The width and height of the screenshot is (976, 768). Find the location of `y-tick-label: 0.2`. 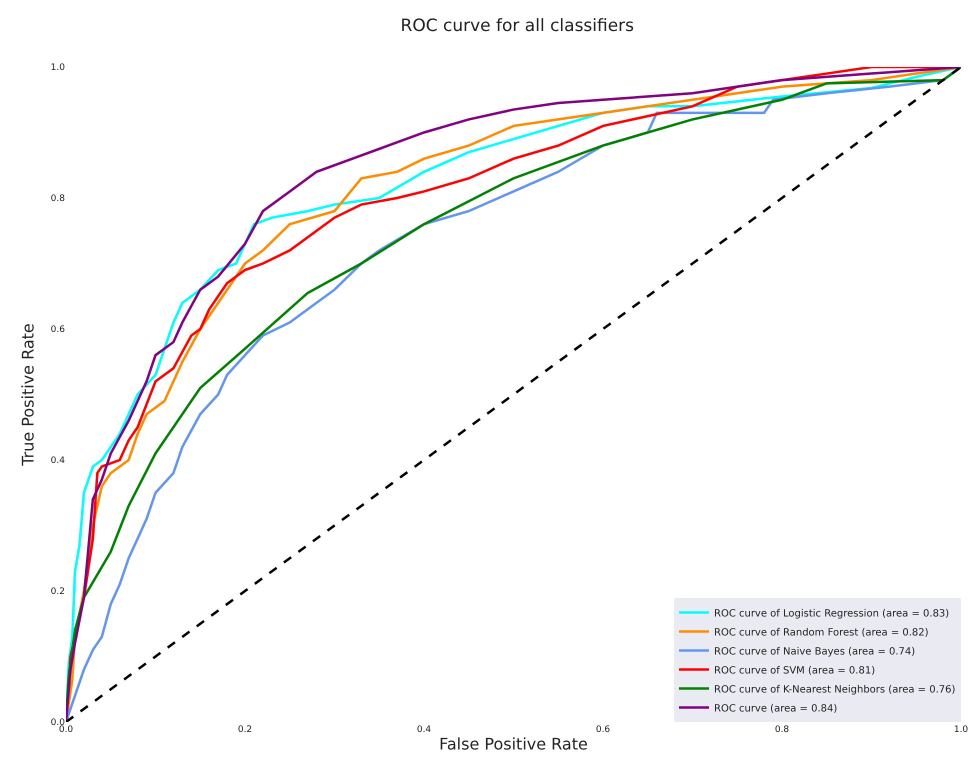

y-tick-label: 0.2 is located at coordinates (57, 592).